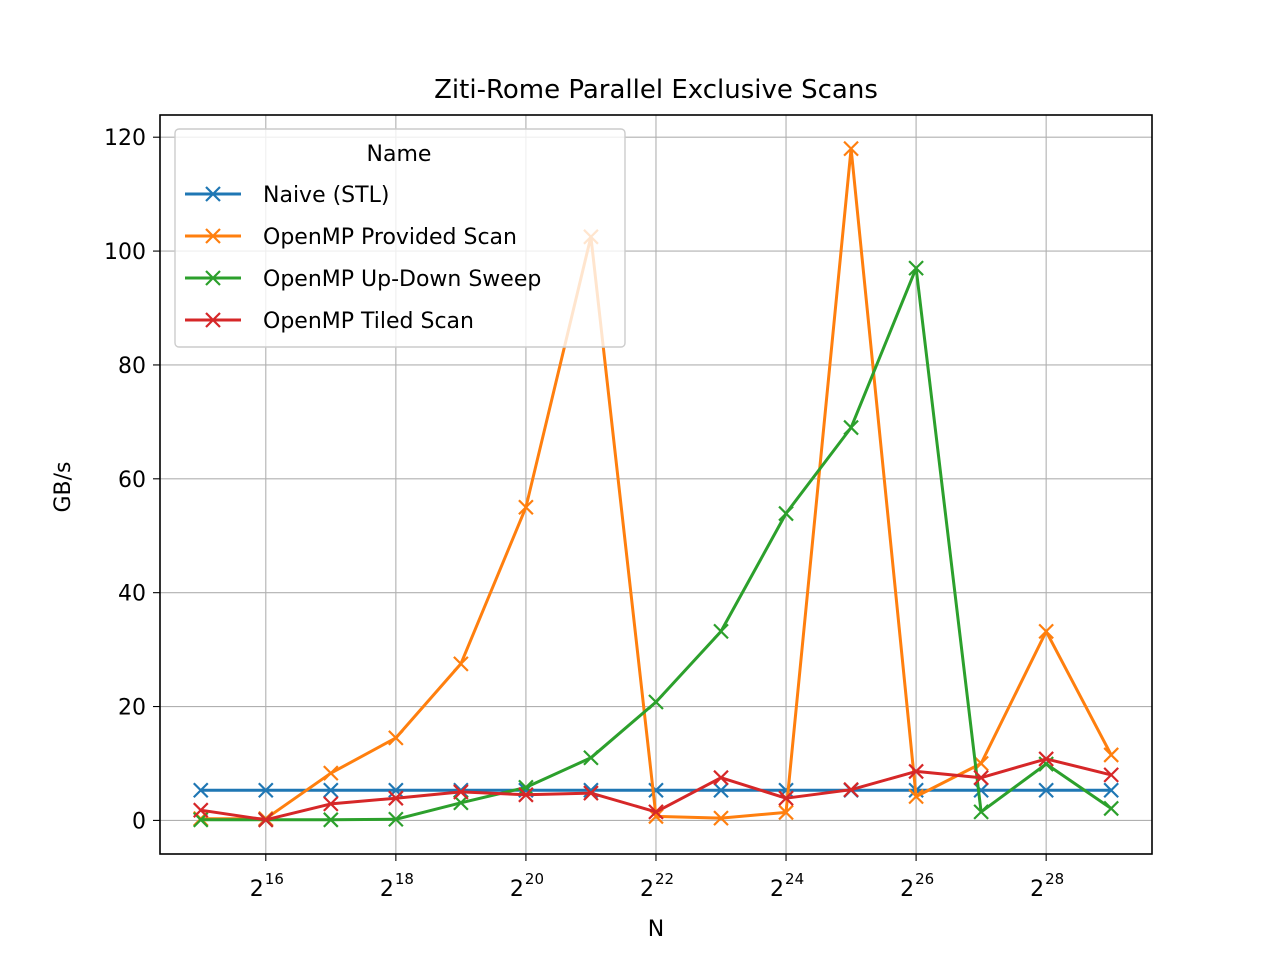  Describe the element at coordinates (794, 879) in the screenshot. I see `x-tick-exponent: 24` at that location.